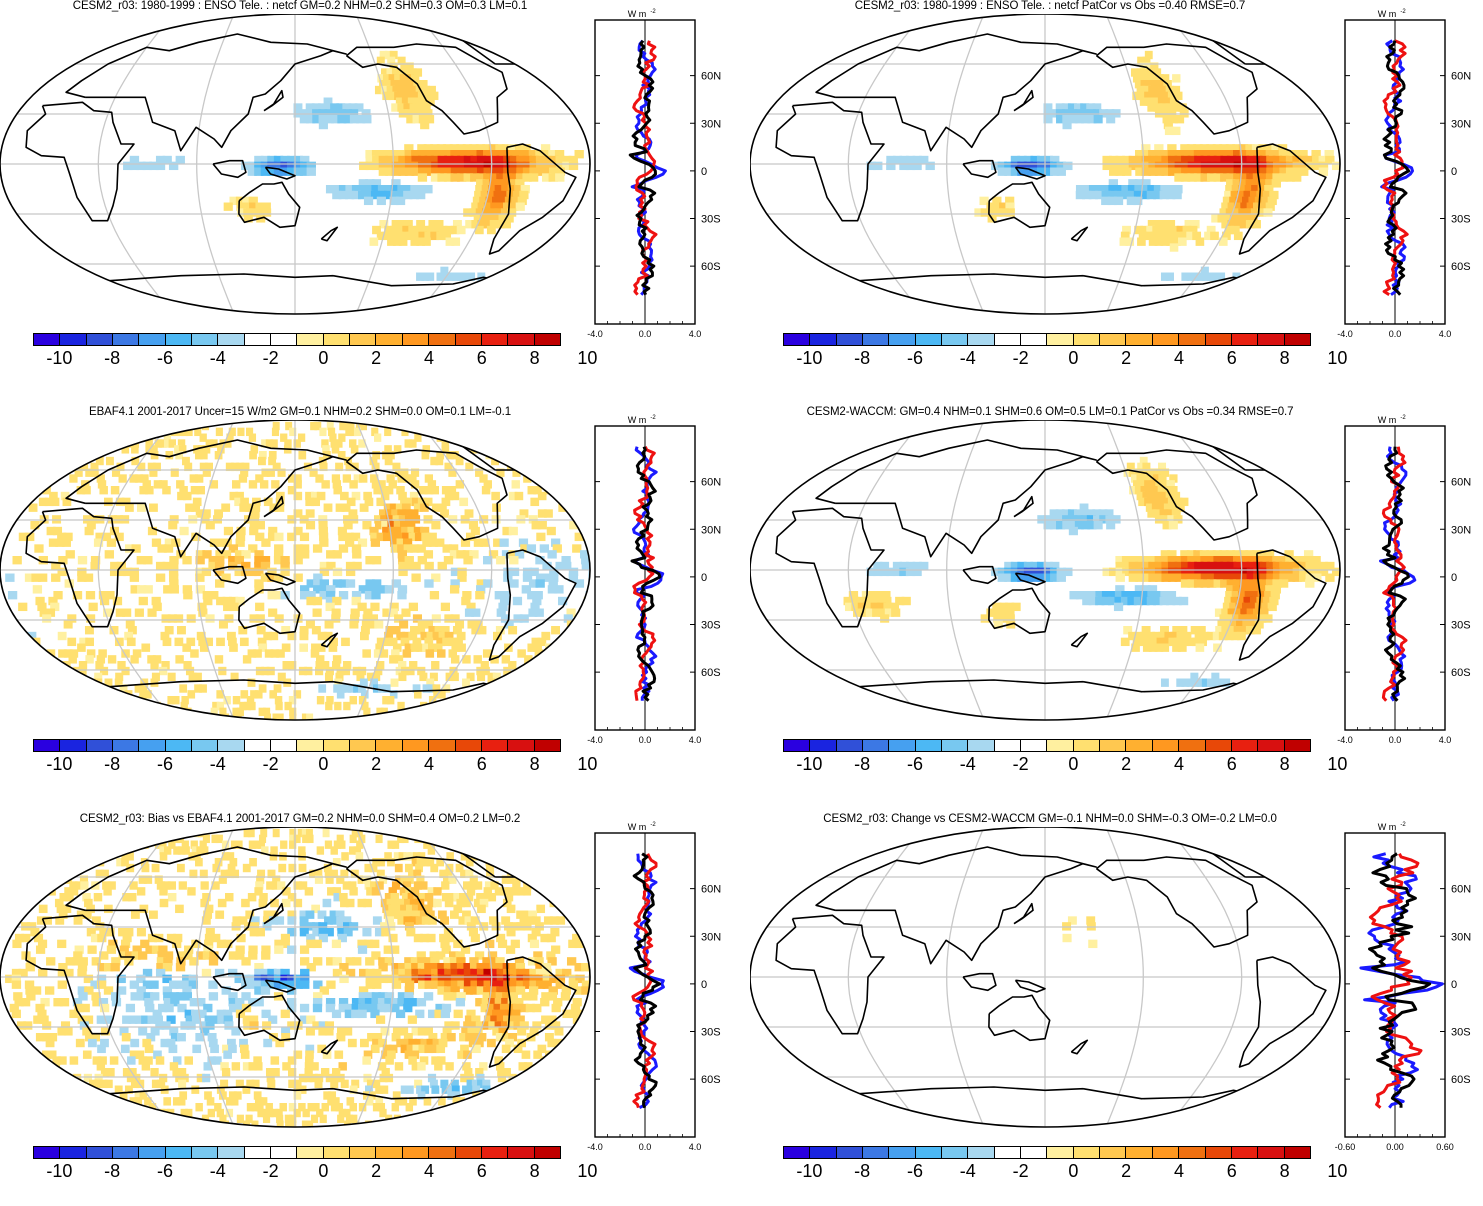  I want to click on zonal-x-label: 4.0, so click(695, 1147).